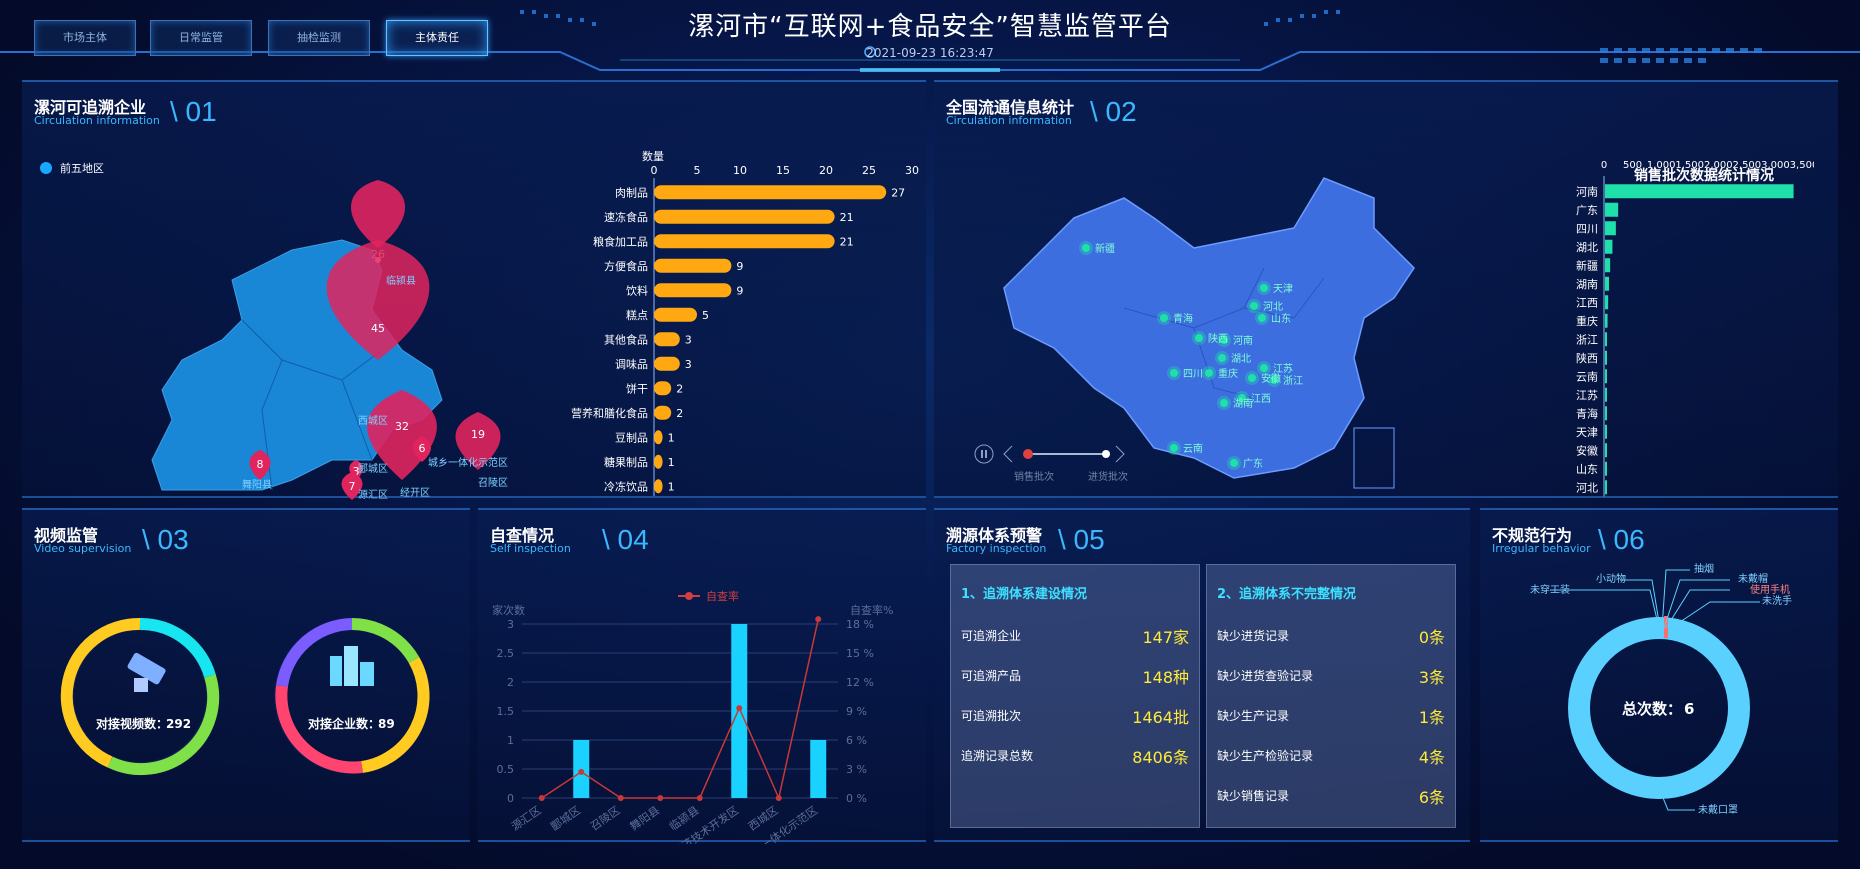 Image resolution: width=1860 pixels, height=869 pixels. Describe the element at coordinates (994, 535) in the screenshot. I see `panel-title: 溯源体系预警` at that location.